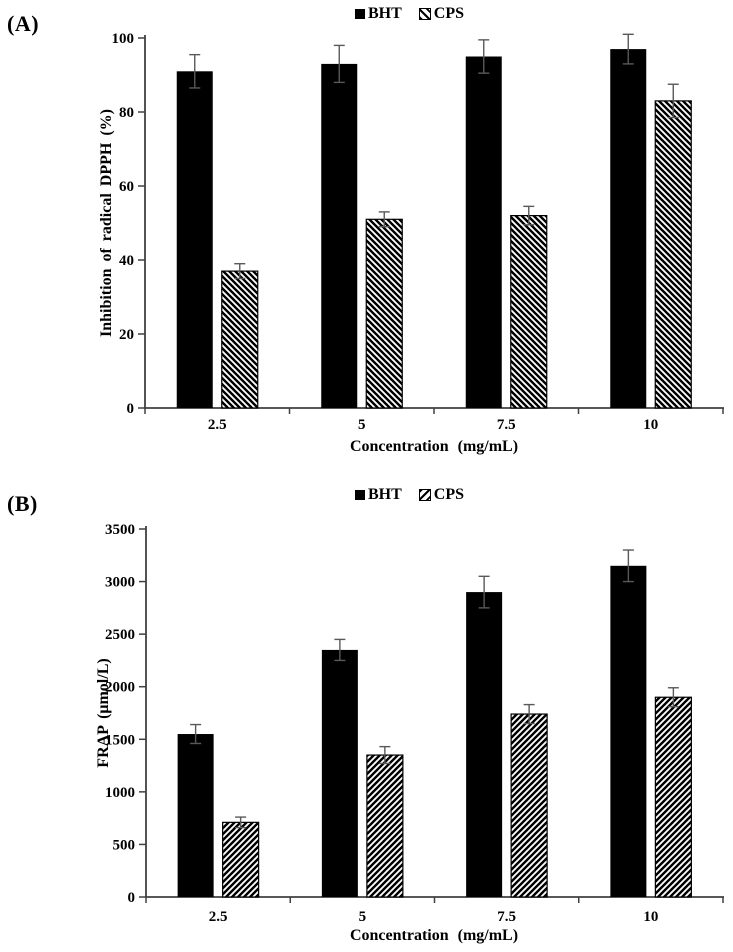 The height and width of the screenshot is (952, 733). I want to click on x-axis-label-concentration-a: Concentration (mg/mL), so click(434, 446).